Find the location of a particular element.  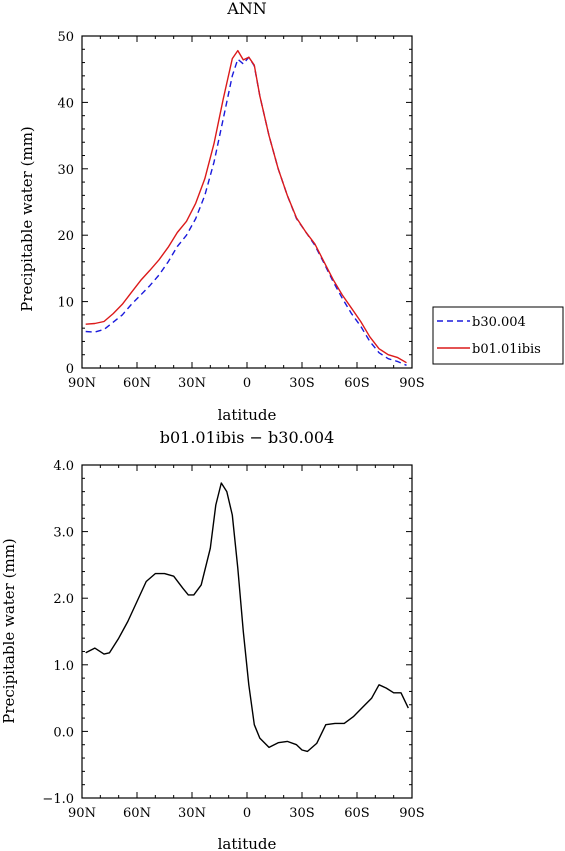

bottom-y-axis-label: Precipitable water (mm) is located at coordinates (9, 631).